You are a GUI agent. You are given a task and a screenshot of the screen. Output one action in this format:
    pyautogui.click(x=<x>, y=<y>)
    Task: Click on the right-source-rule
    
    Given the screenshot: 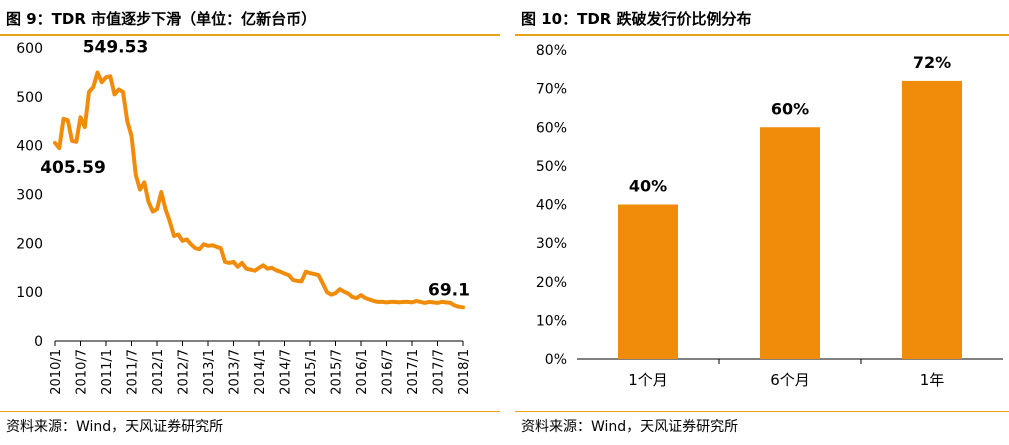 What is the action you would take?
    pyautogui.click(x=762, y=411)
    